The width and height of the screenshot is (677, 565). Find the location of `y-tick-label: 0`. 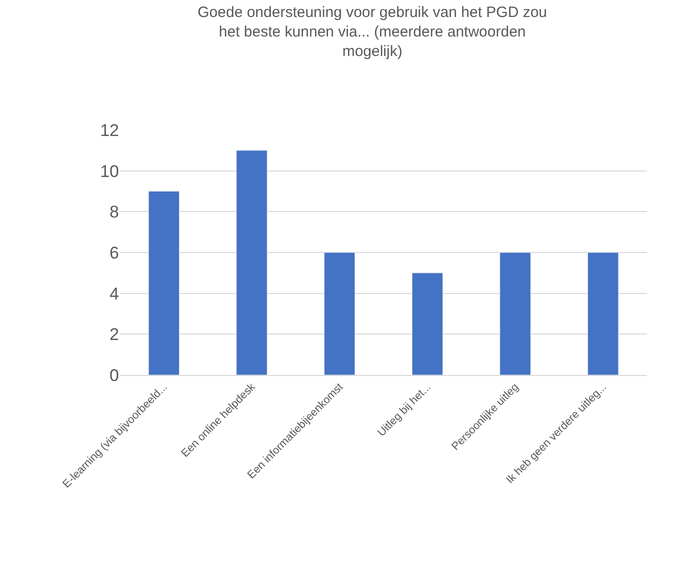

y-tick-label: 0 is located at coordinates (114, 375).